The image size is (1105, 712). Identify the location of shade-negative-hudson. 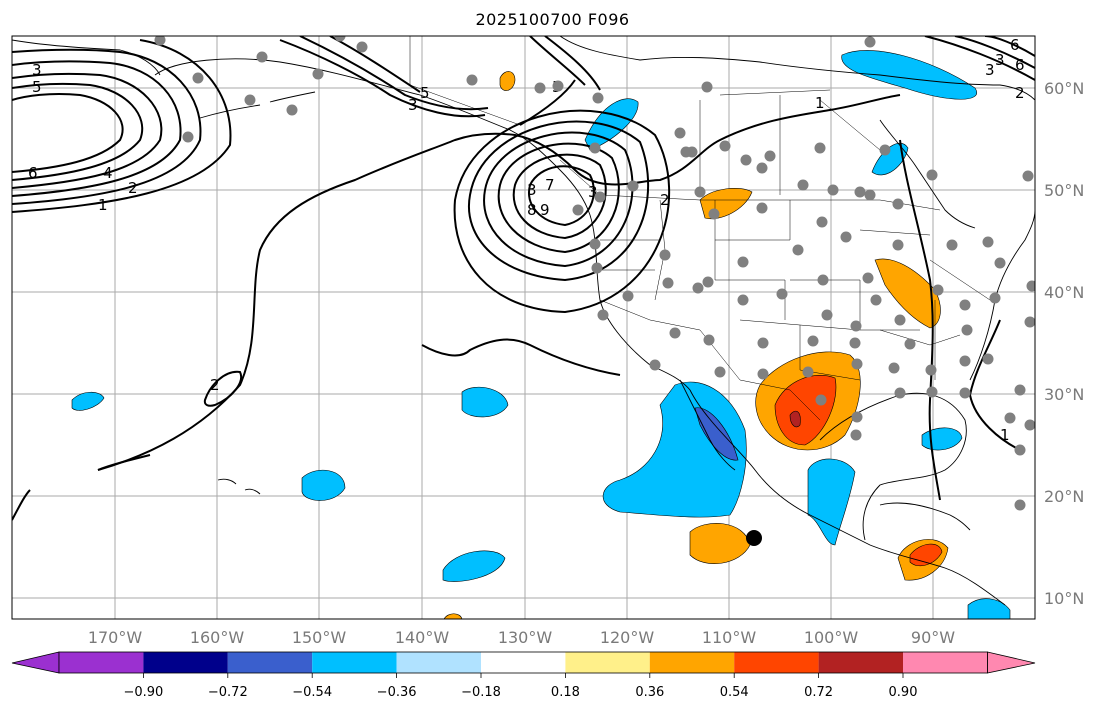
(909, 75).